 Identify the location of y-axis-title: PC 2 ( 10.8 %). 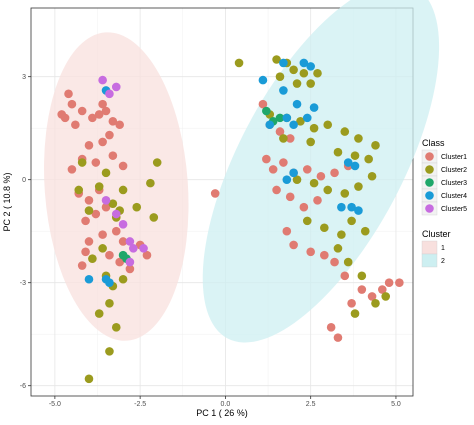
(7, 201).